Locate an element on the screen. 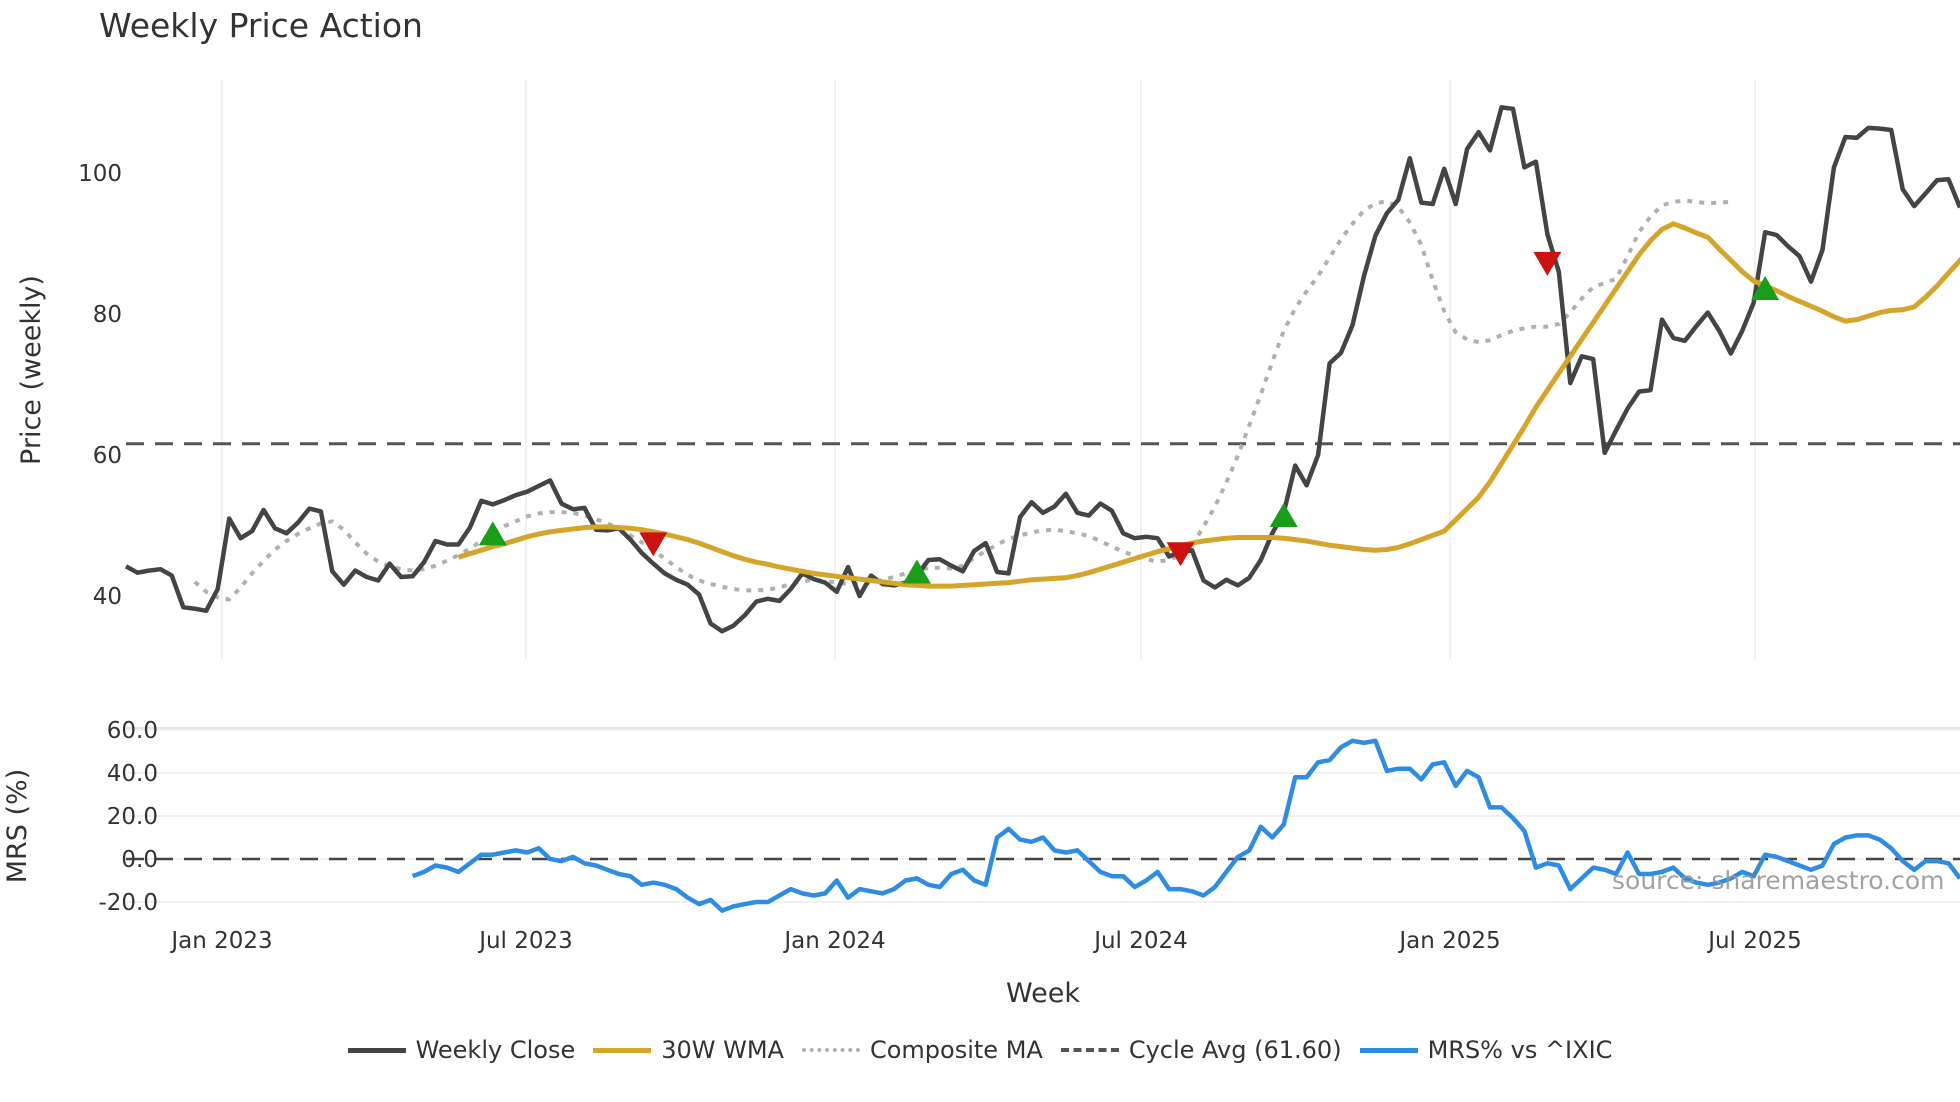 This screenshot has width=1960, height=1102. x-tick-label: Jul 2023 is located at coordinates (525, 941).